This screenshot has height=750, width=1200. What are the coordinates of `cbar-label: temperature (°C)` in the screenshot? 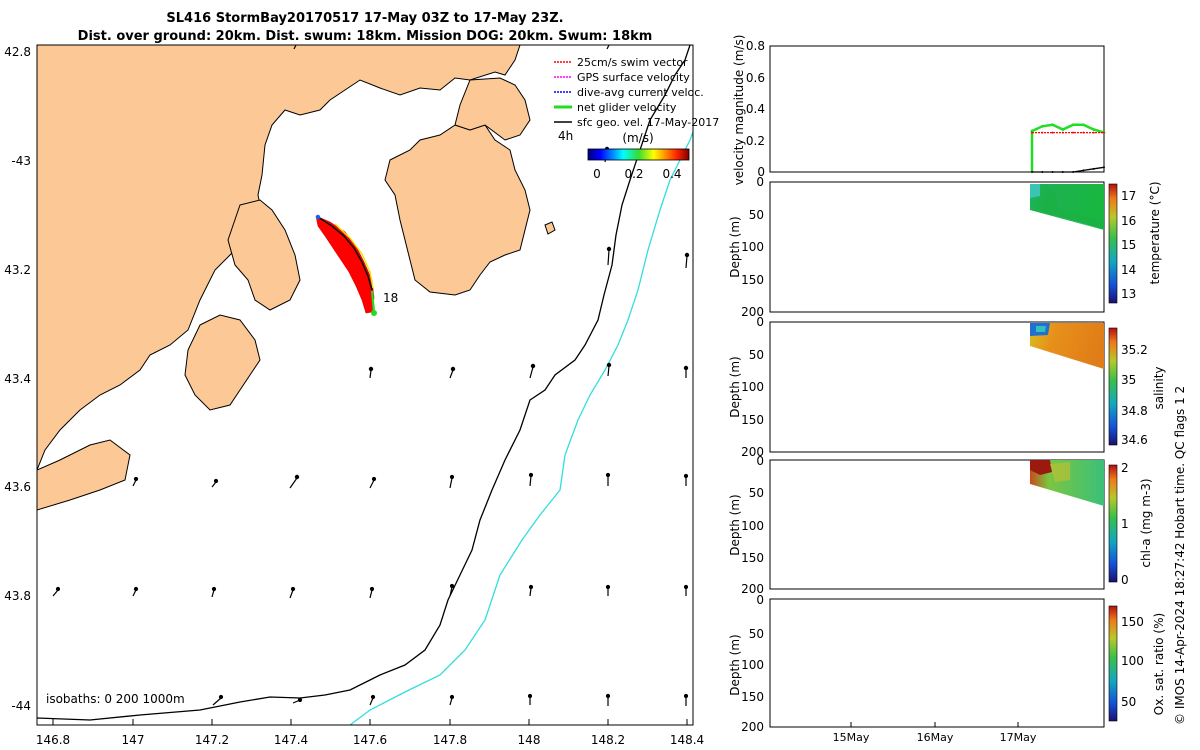 It's located at (1155, 233).